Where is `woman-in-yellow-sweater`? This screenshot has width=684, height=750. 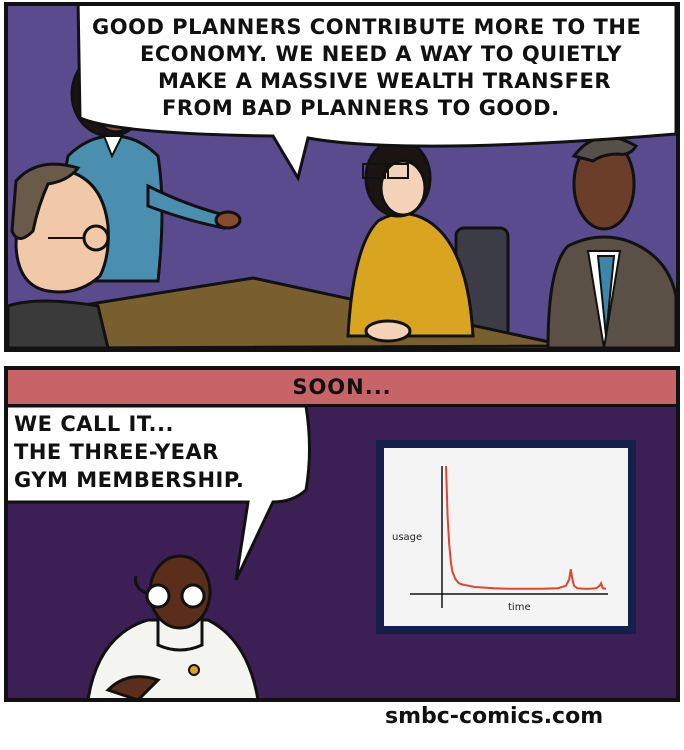
woman-in-yellow-sweater is located at coordinates (410, 240).